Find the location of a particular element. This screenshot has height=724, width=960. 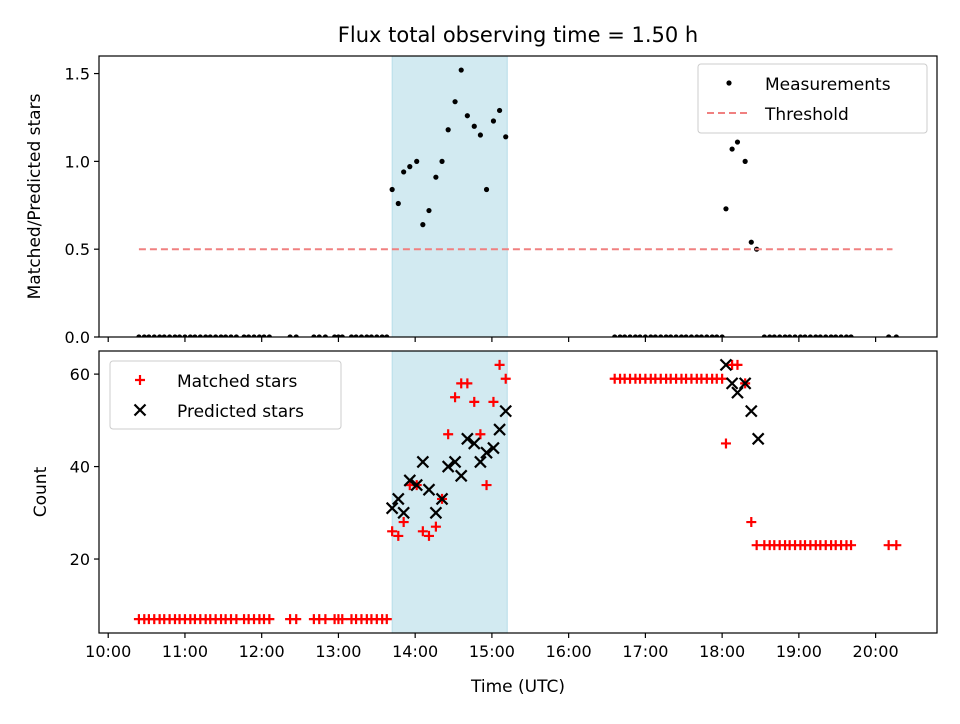

x-tick-label: 10:00 is located at coordinates (108, 651).